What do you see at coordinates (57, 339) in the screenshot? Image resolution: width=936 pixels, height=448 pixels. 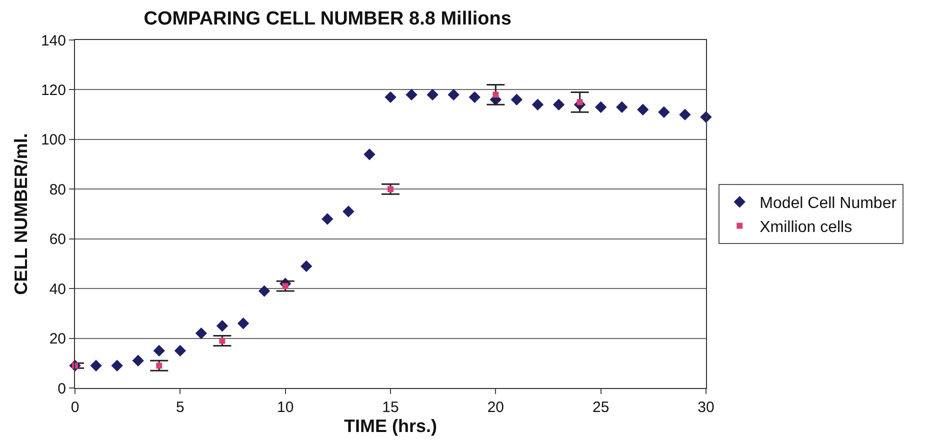 I see `y-tick-label: 20` at bounding box center [57, 339].